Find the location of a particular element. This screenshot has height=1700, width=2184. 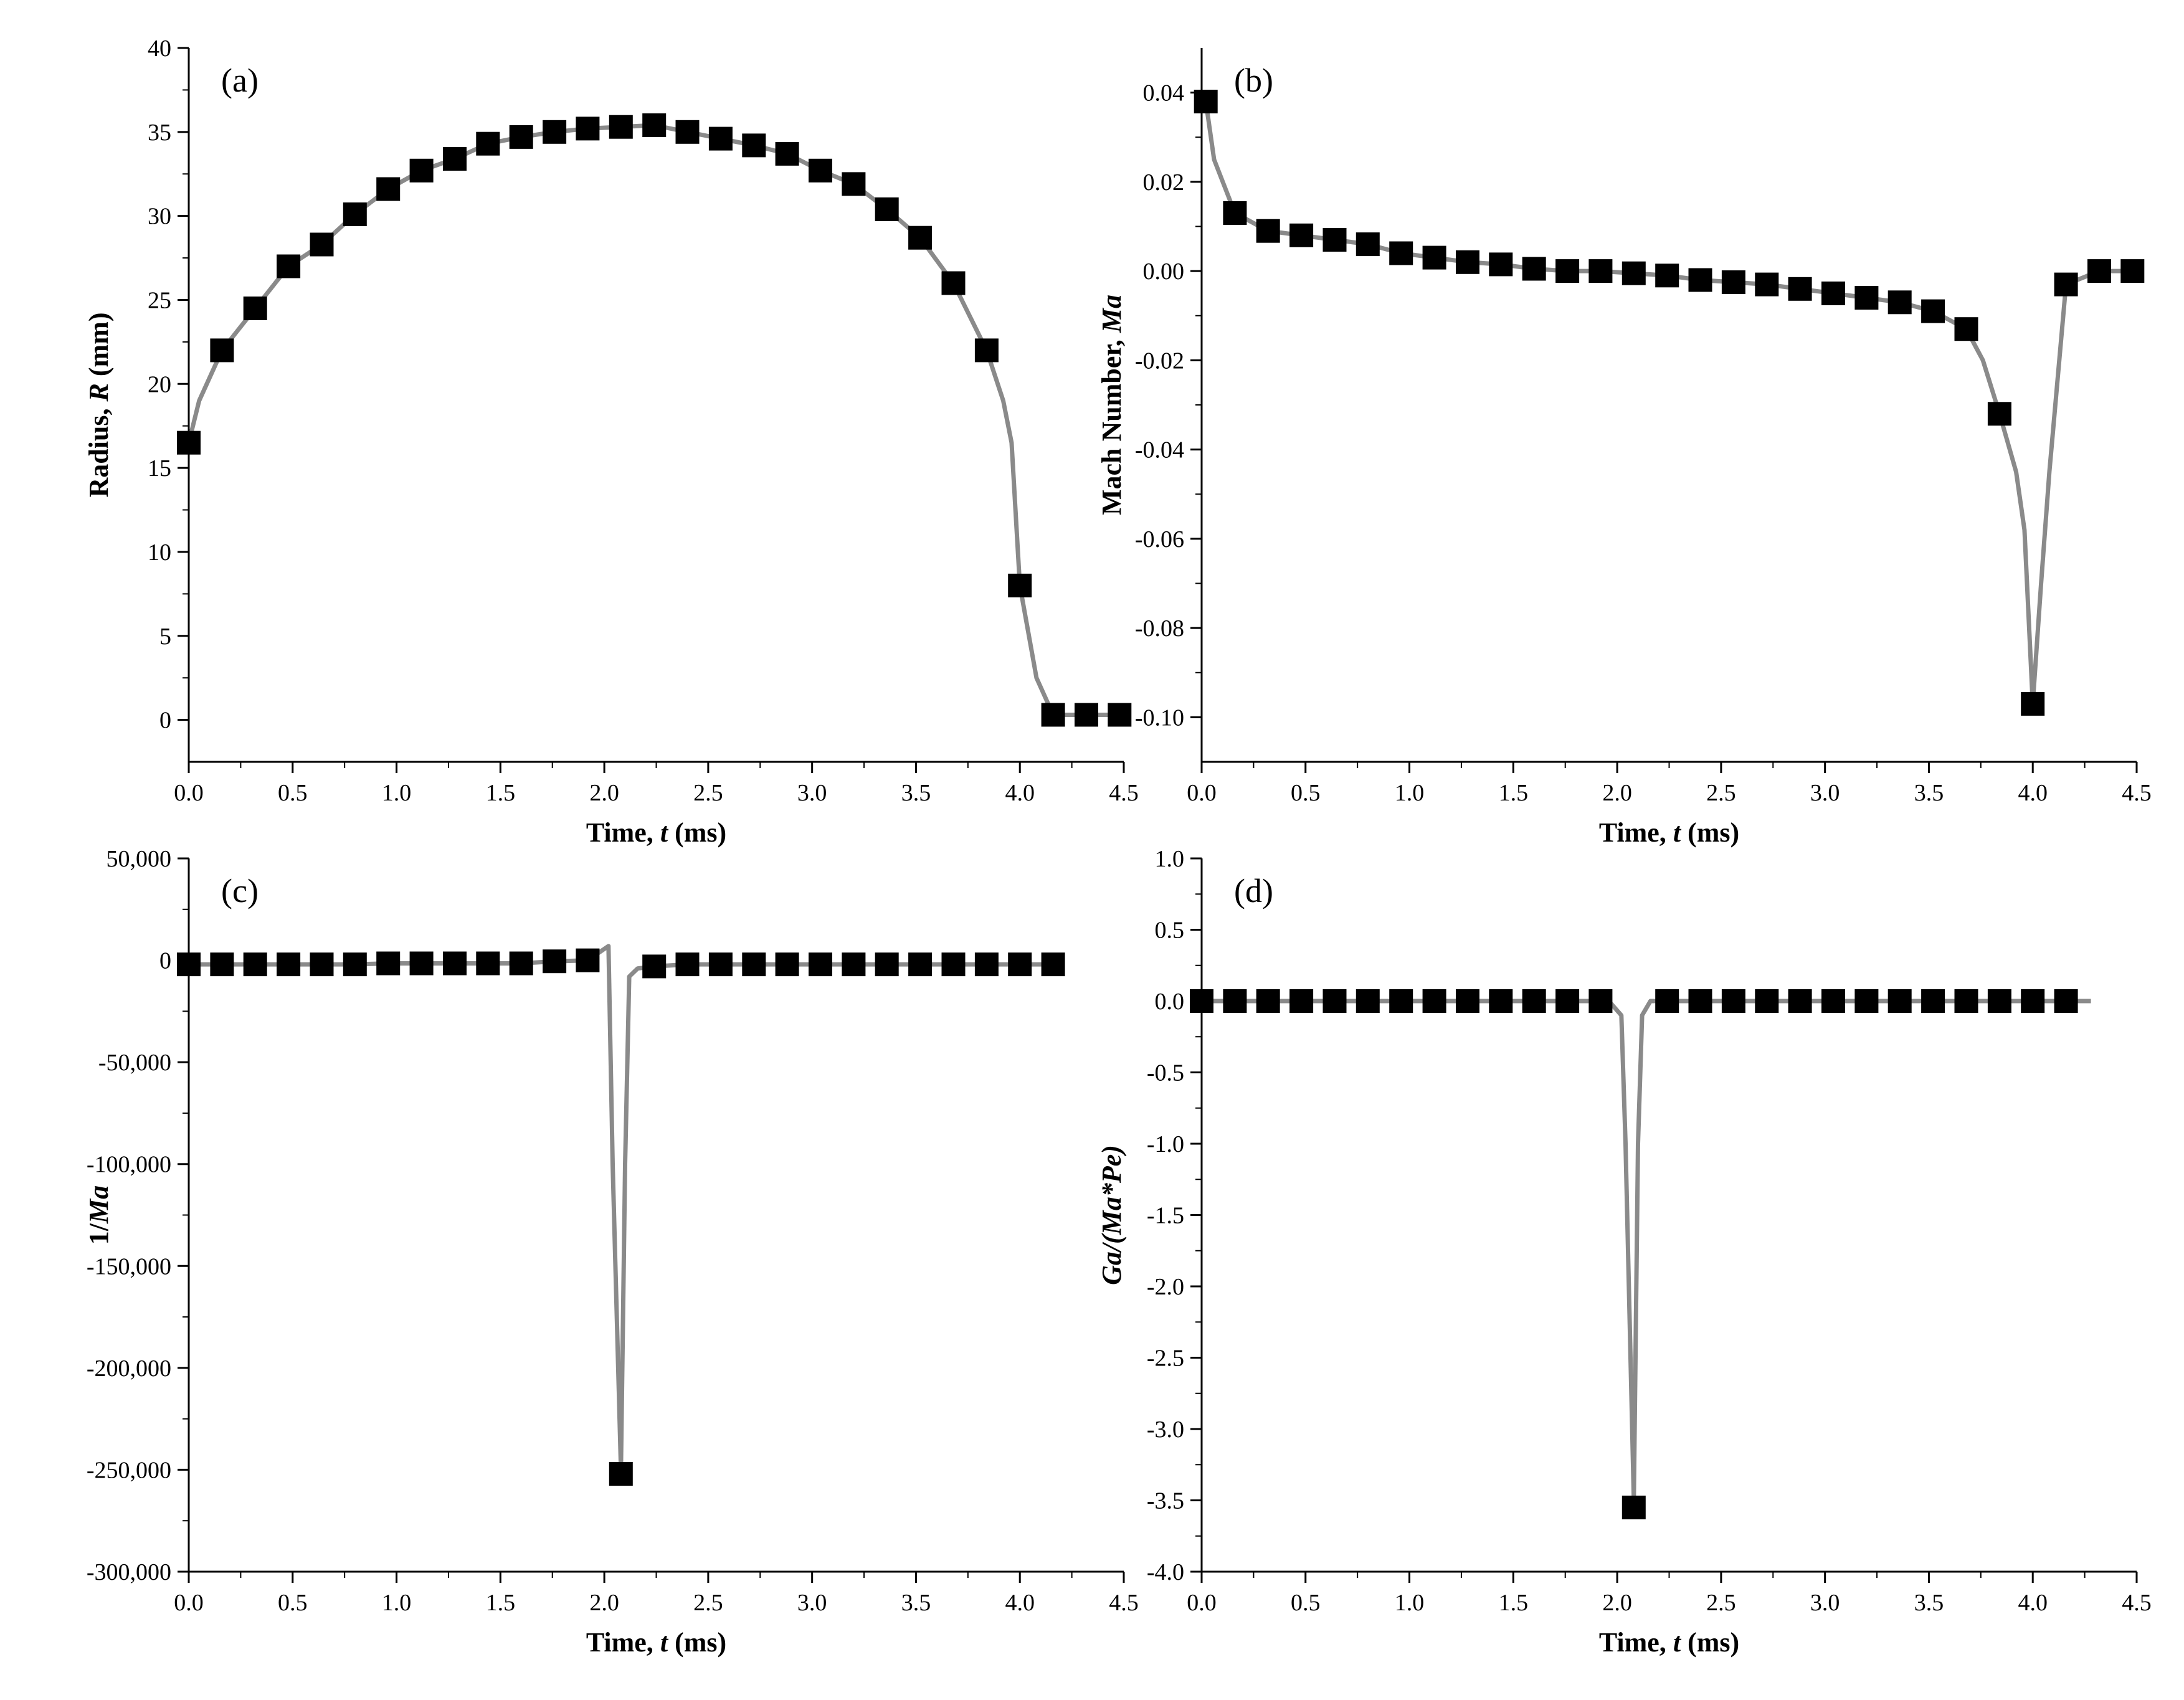

panel-label: (a) is located at coordinates (240, 80).